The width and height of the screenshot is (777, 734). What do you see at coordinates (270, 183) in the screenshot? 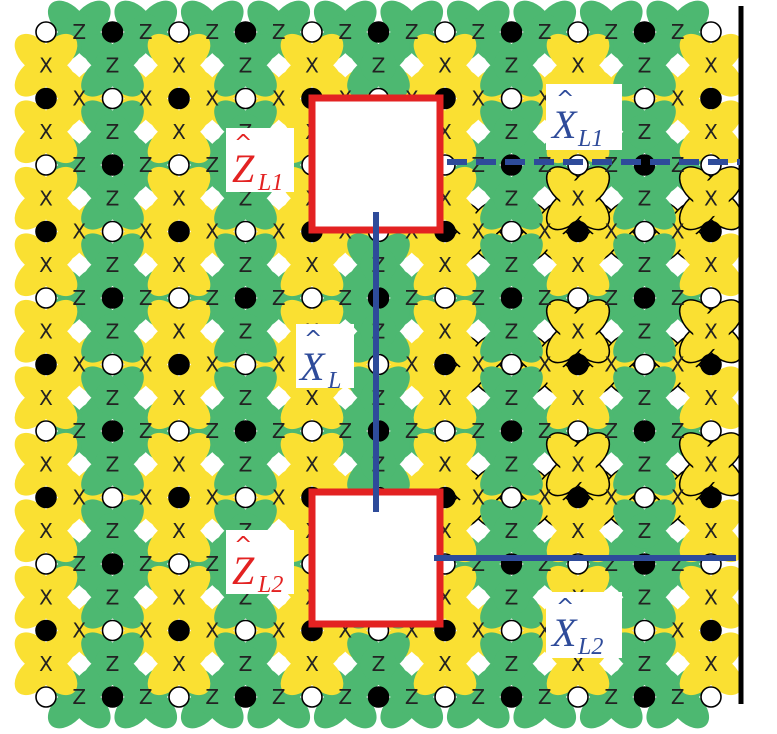
I see `z-l1-subscript: L1` at bounding box center [270, 183].